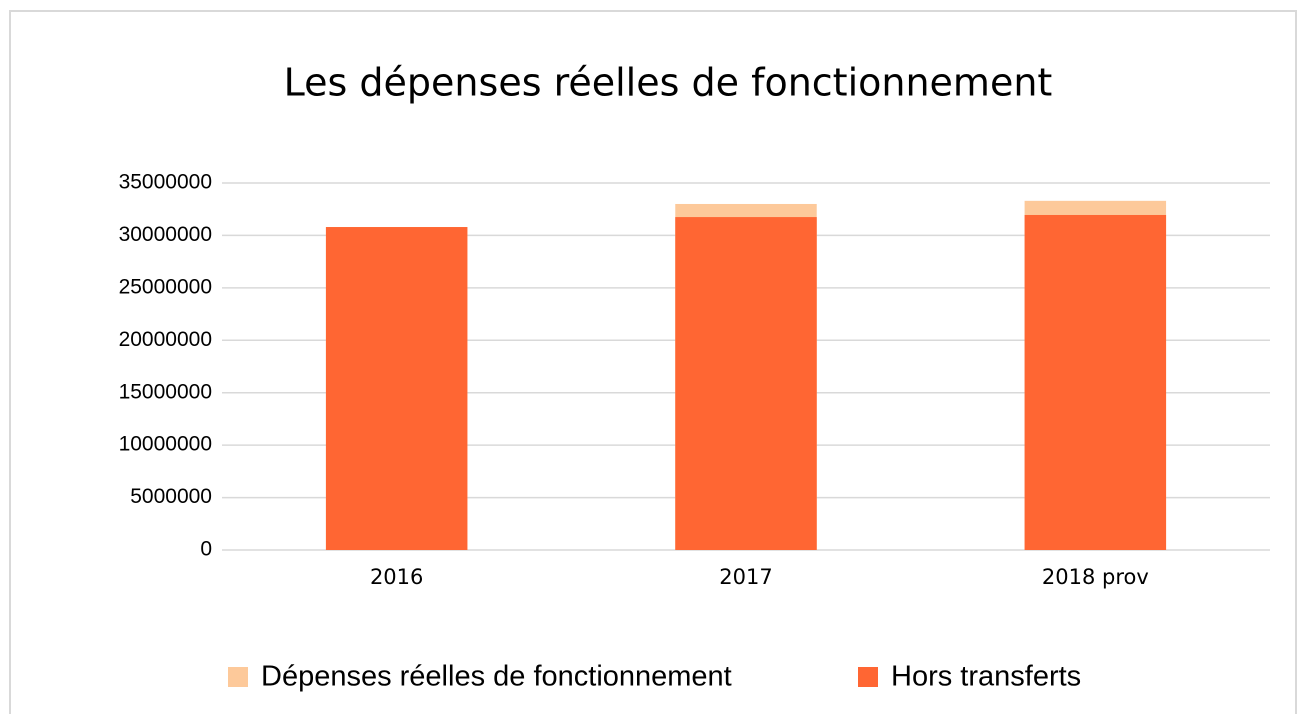 The width and height of the screenshot is (1305, 714). Describe the element at coordinates (206, 549) in the screenshot. I see `y-tick-label: 0` at that location.